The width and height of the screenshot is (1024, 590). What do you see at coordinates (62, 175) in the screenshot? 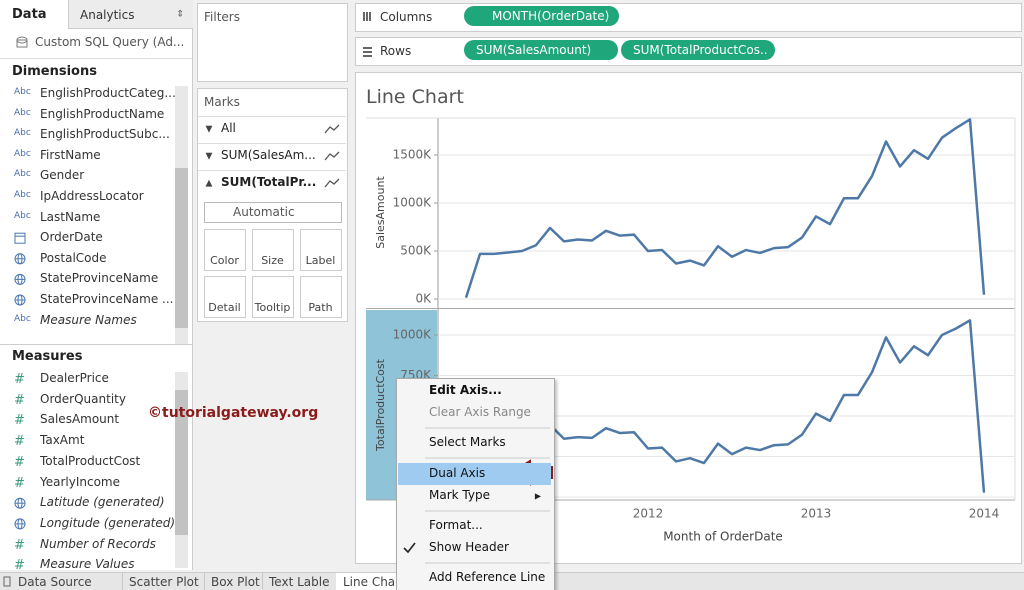
I see `field: Gender` at bounding box center [62, 175].